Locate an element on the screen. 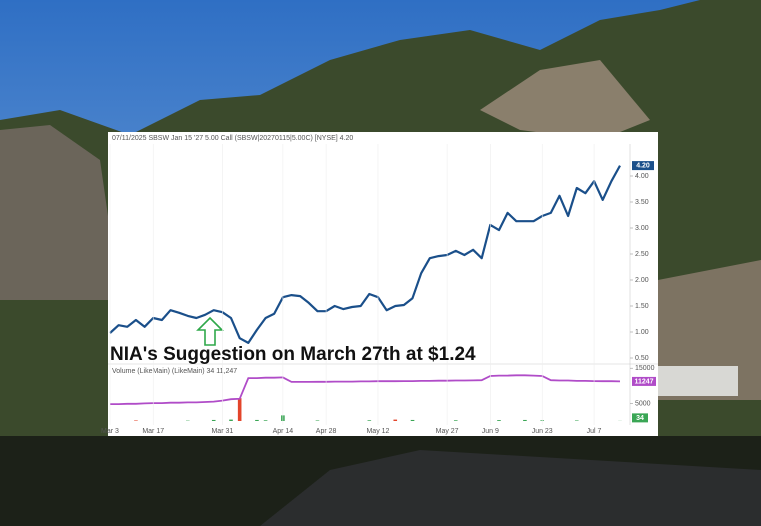  x-tick-label: Mar 31 is located at coordinates (222, 431).